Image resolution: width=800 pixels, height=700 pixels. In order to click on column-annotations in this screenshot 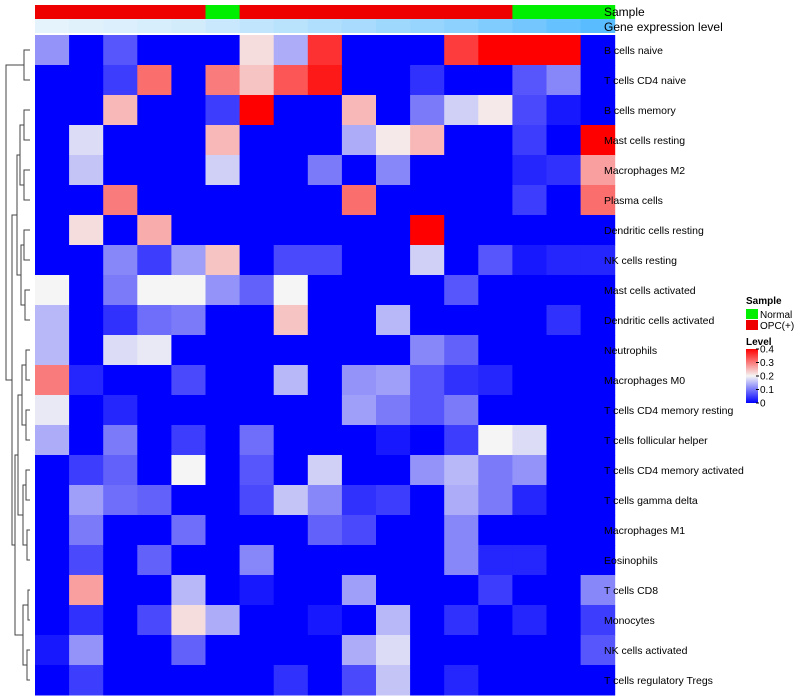, I will do `click(325, 19)`.